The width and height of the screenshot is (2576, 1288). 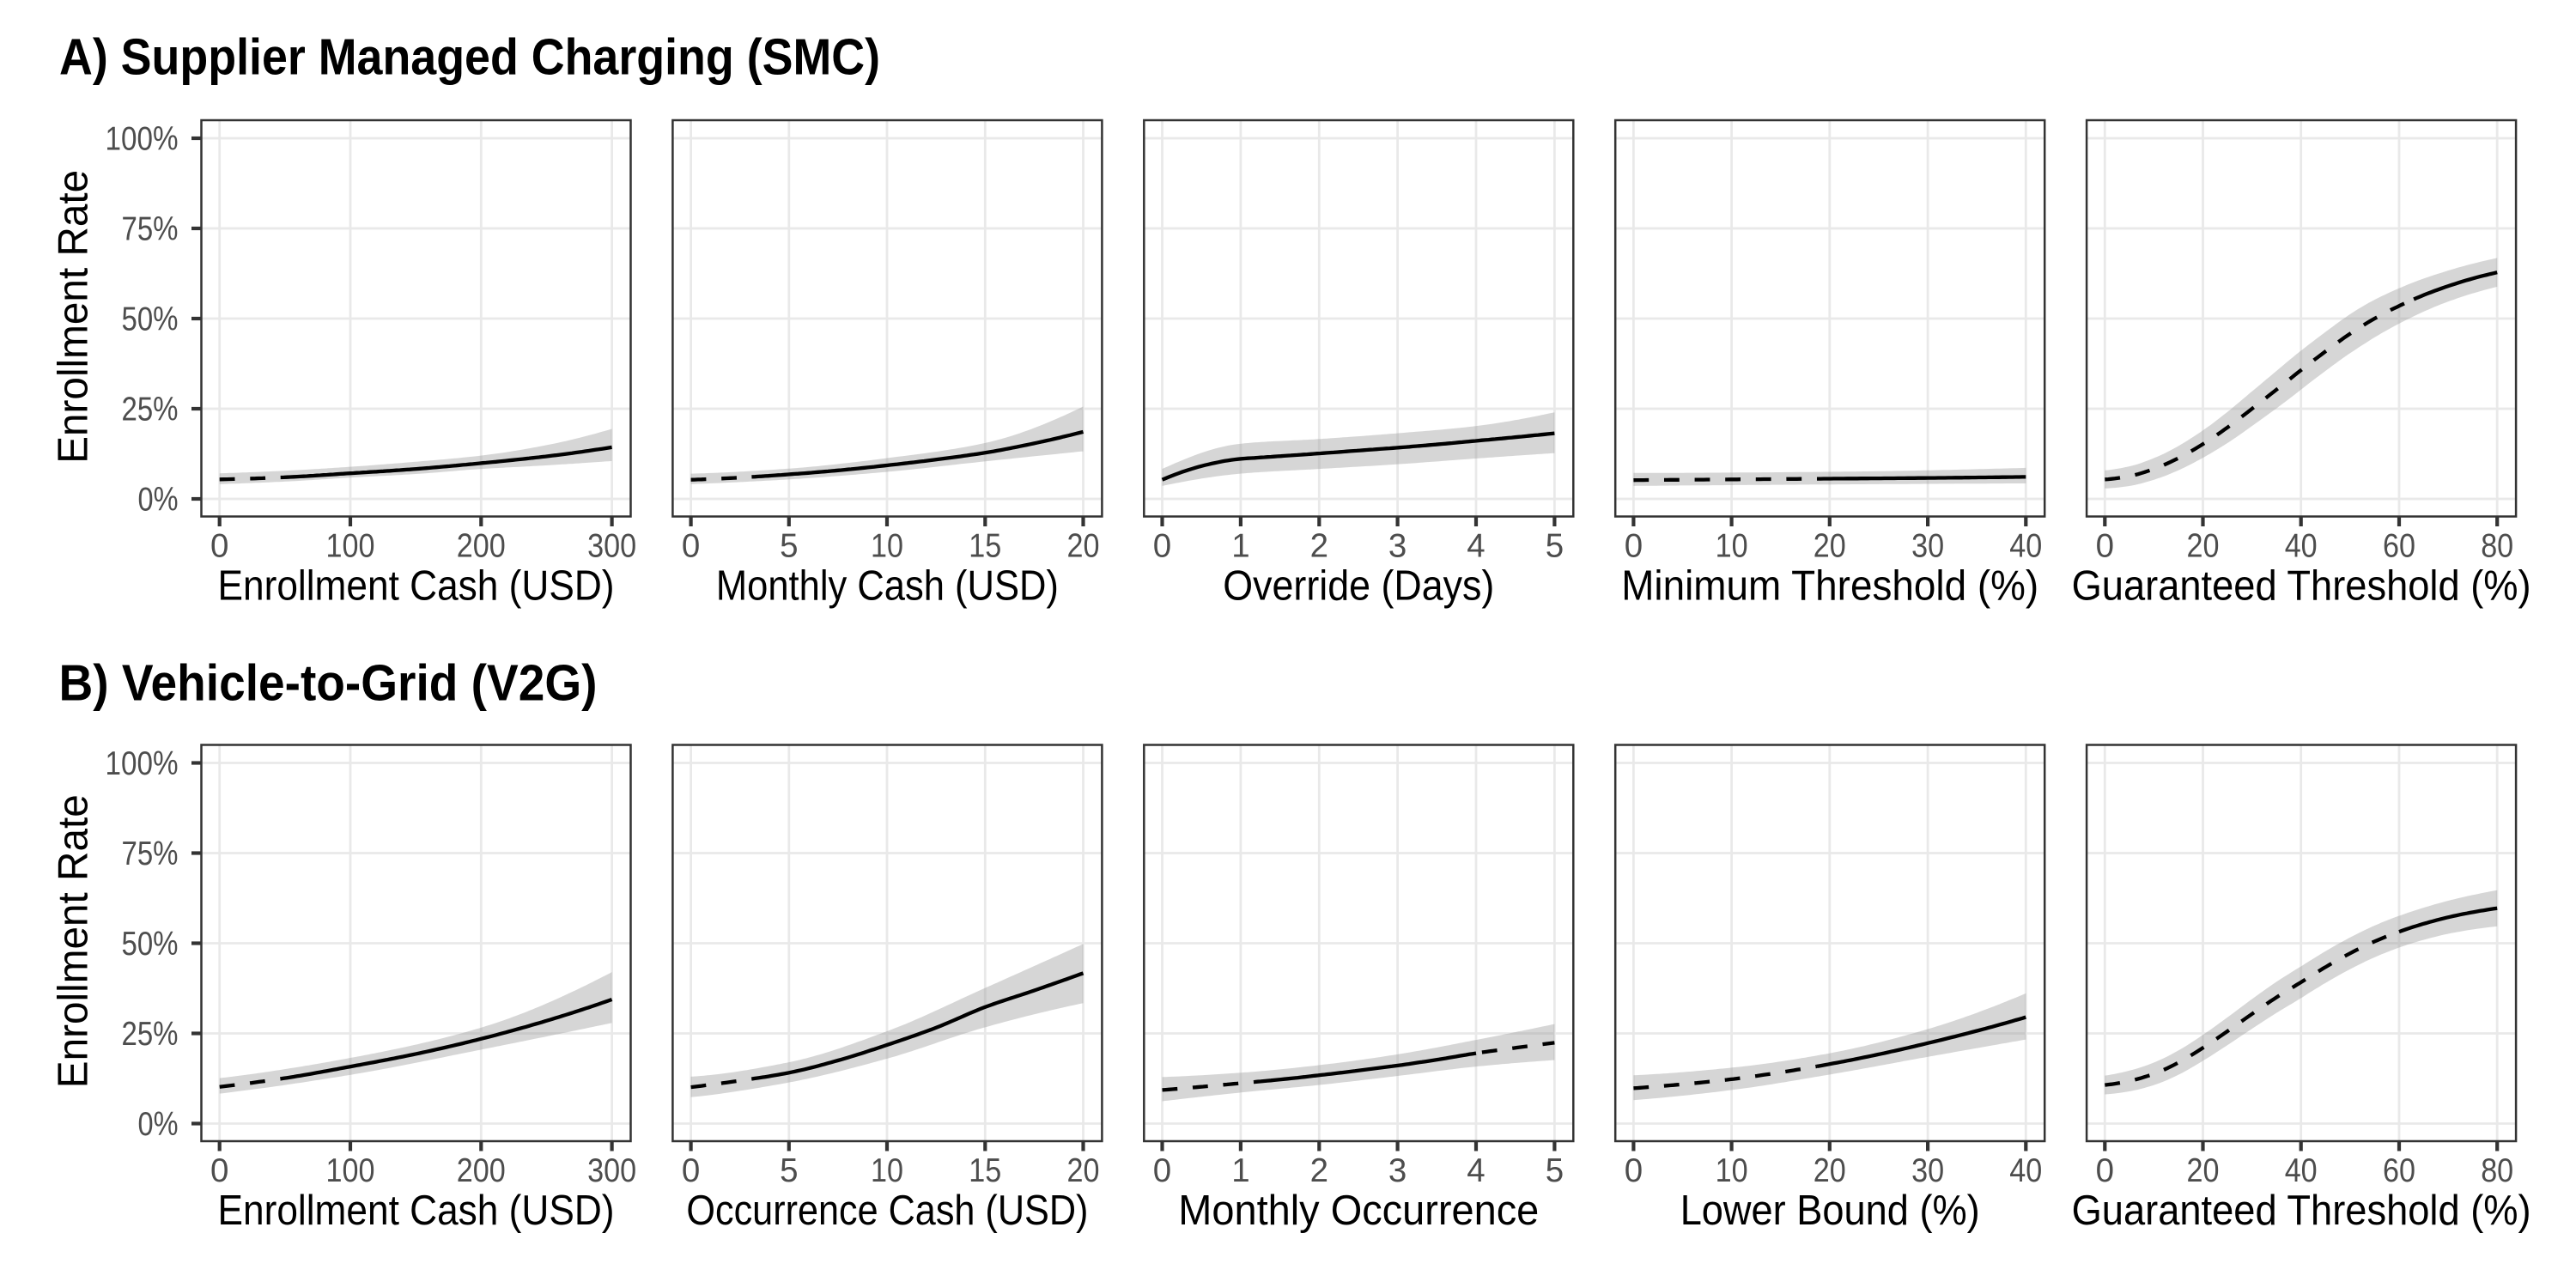 What do you see at coordinates (887, 1211) in the screenshot?
I see `svg-text: Occurrence Cash (USD)` at bounding box center [887, 1211].